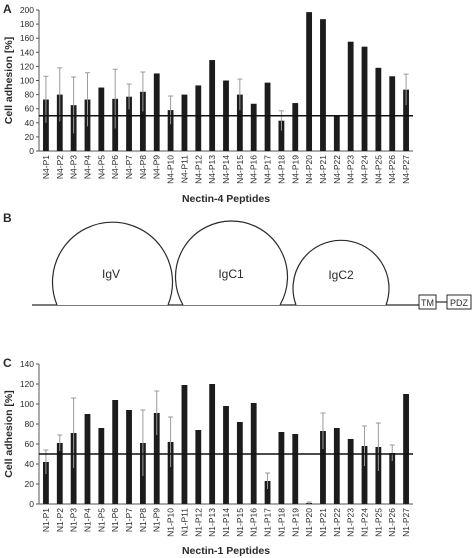 The width and height of the screenshot is (474, 558). What do you see at coordinates (171, 522) in the screenshot?
I see `x-tick-label: N1-P10` at bounding box center [171, 522].